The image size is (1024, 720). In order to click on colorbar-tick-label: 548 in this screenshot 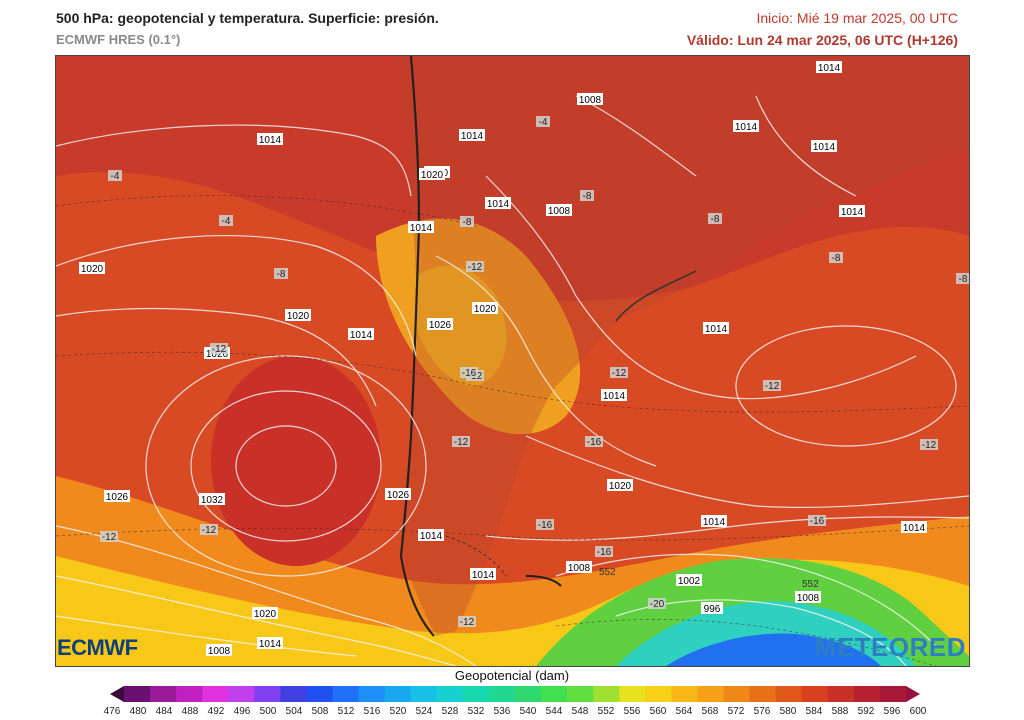, I will do `click(580, 711)`.